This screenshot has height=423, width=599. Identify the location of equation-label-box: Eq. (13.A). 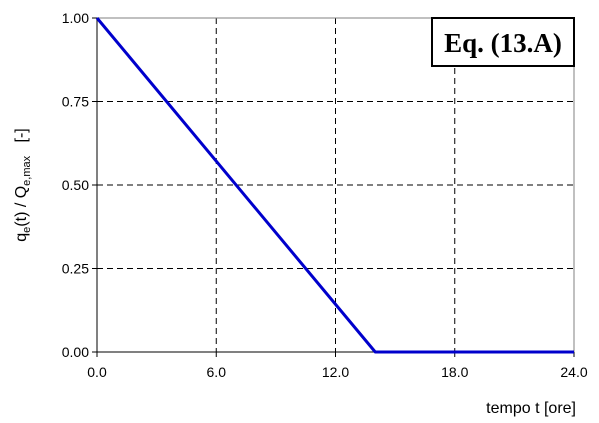
(503, 42).